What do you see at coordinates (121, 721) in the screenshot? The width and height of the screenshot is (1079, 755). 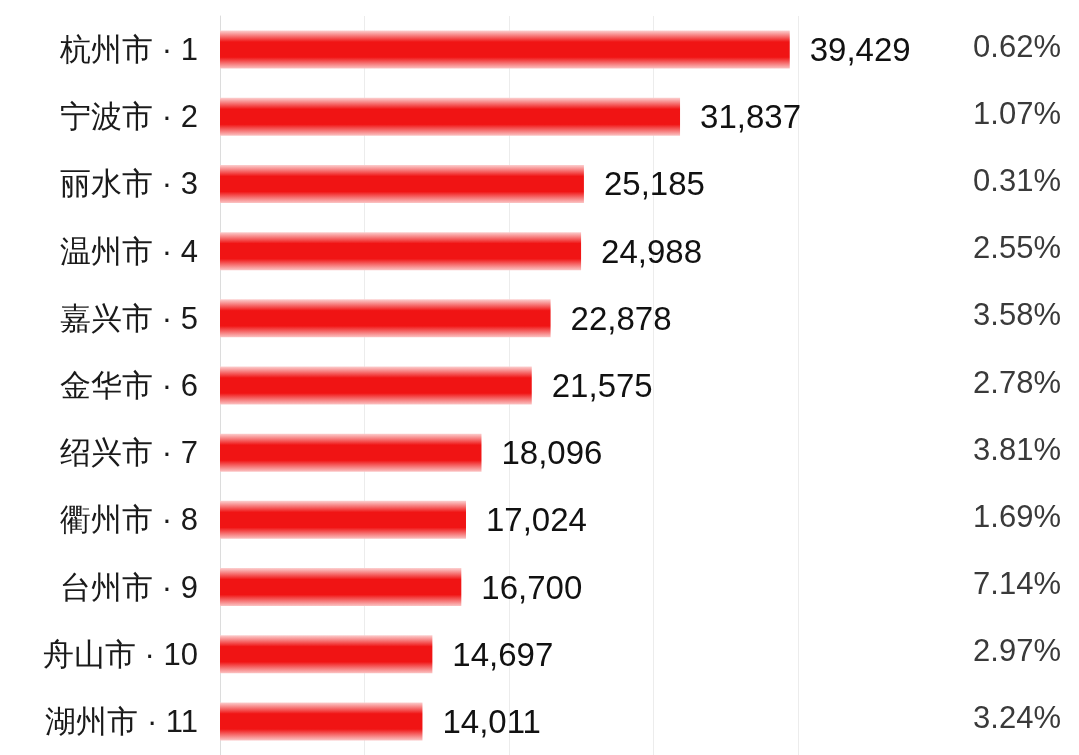 I see `y-tick-label: 湖州市 · 11` at bounding box center [121, 721].